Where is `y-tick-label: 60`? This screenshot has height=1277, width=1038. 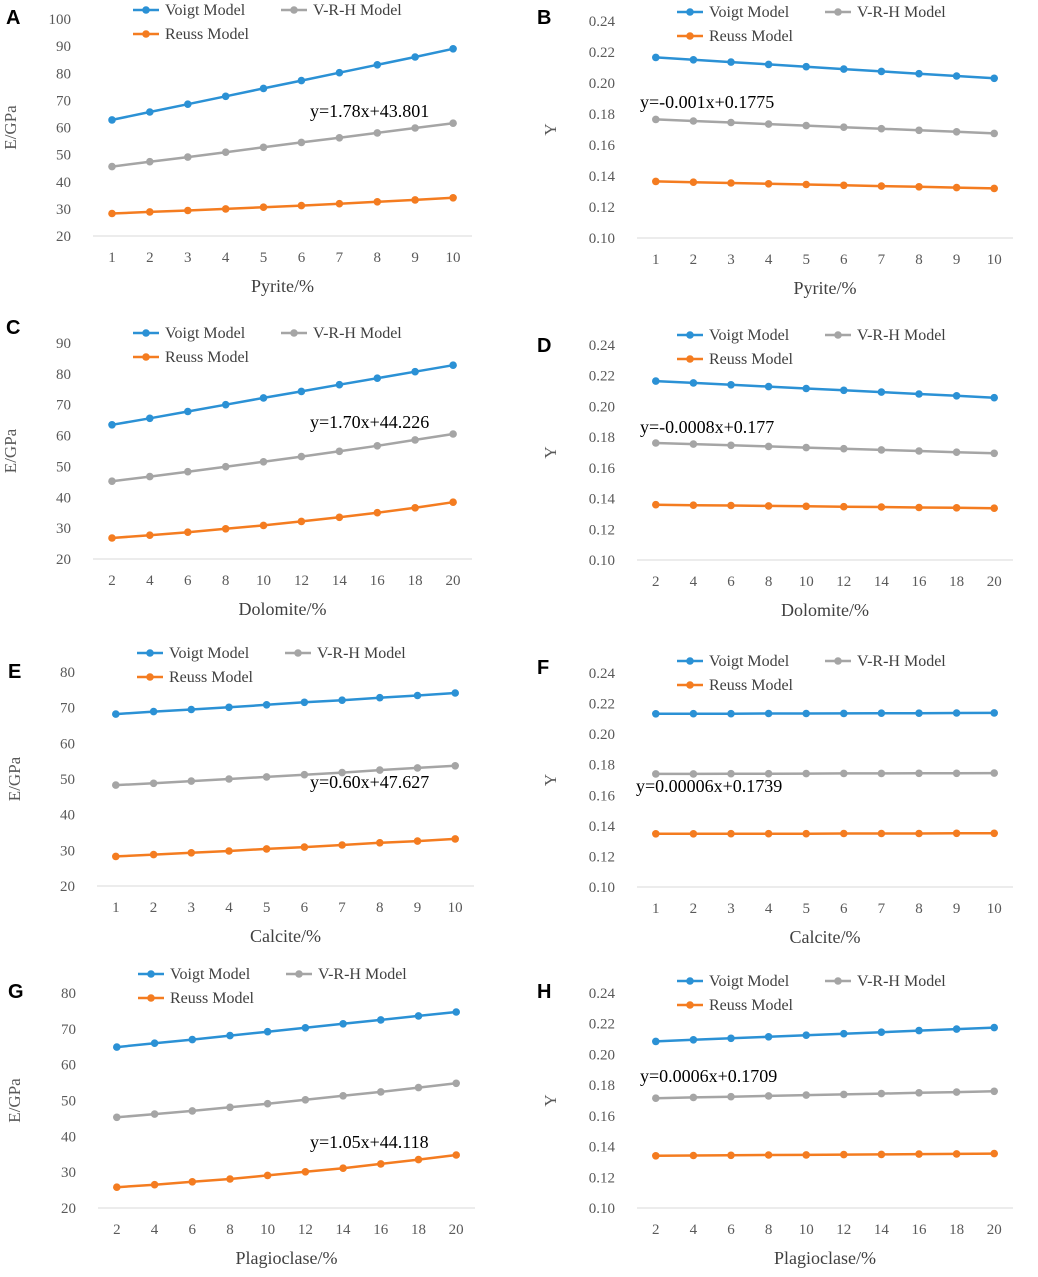 y-tick-label: 60 is located at coordinates (68, 1066).